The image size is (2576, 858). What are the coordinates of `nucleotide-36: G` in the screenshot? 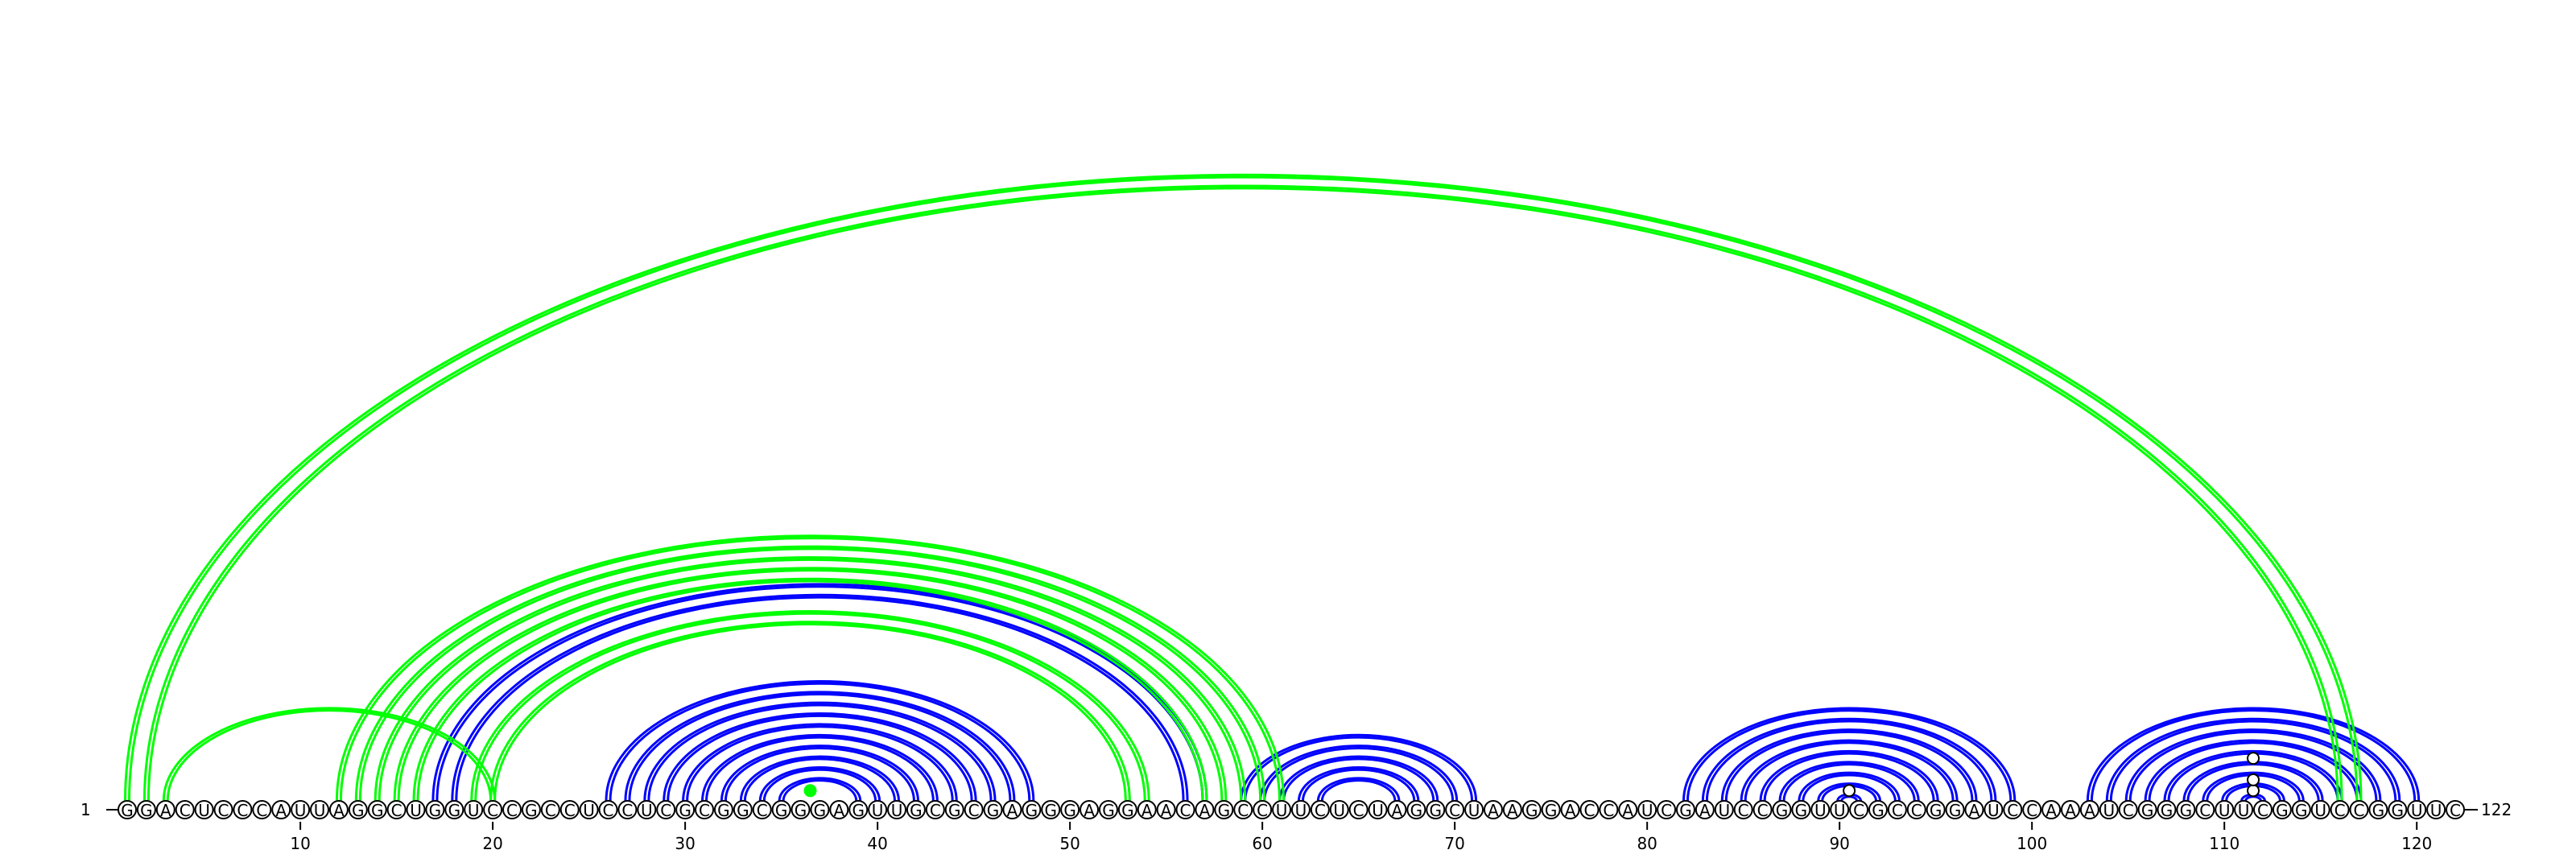 It's located at (801, 811).